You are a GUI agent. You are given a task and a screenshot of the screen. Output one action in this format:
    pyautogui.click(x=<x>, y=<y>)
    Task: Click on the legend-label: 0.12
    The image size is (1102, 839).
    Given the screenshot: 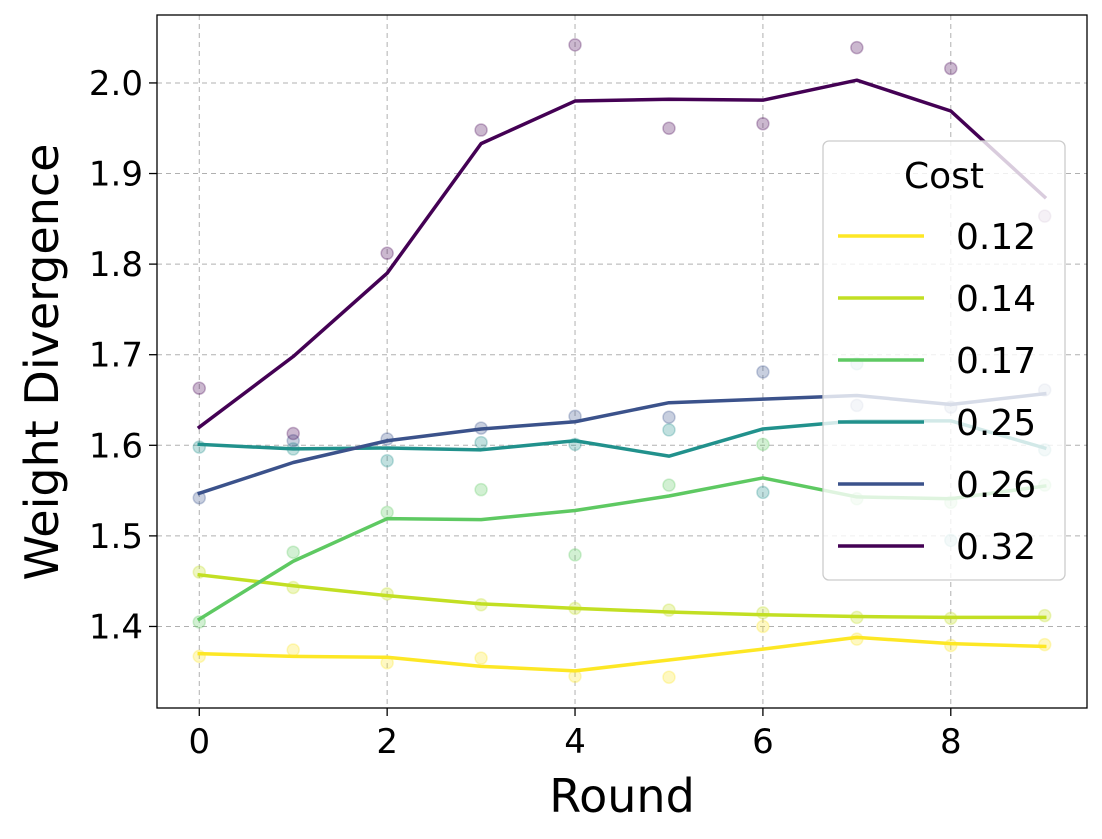 What is the action you would take?
    pyautogui.click(x=996, y=237)
    